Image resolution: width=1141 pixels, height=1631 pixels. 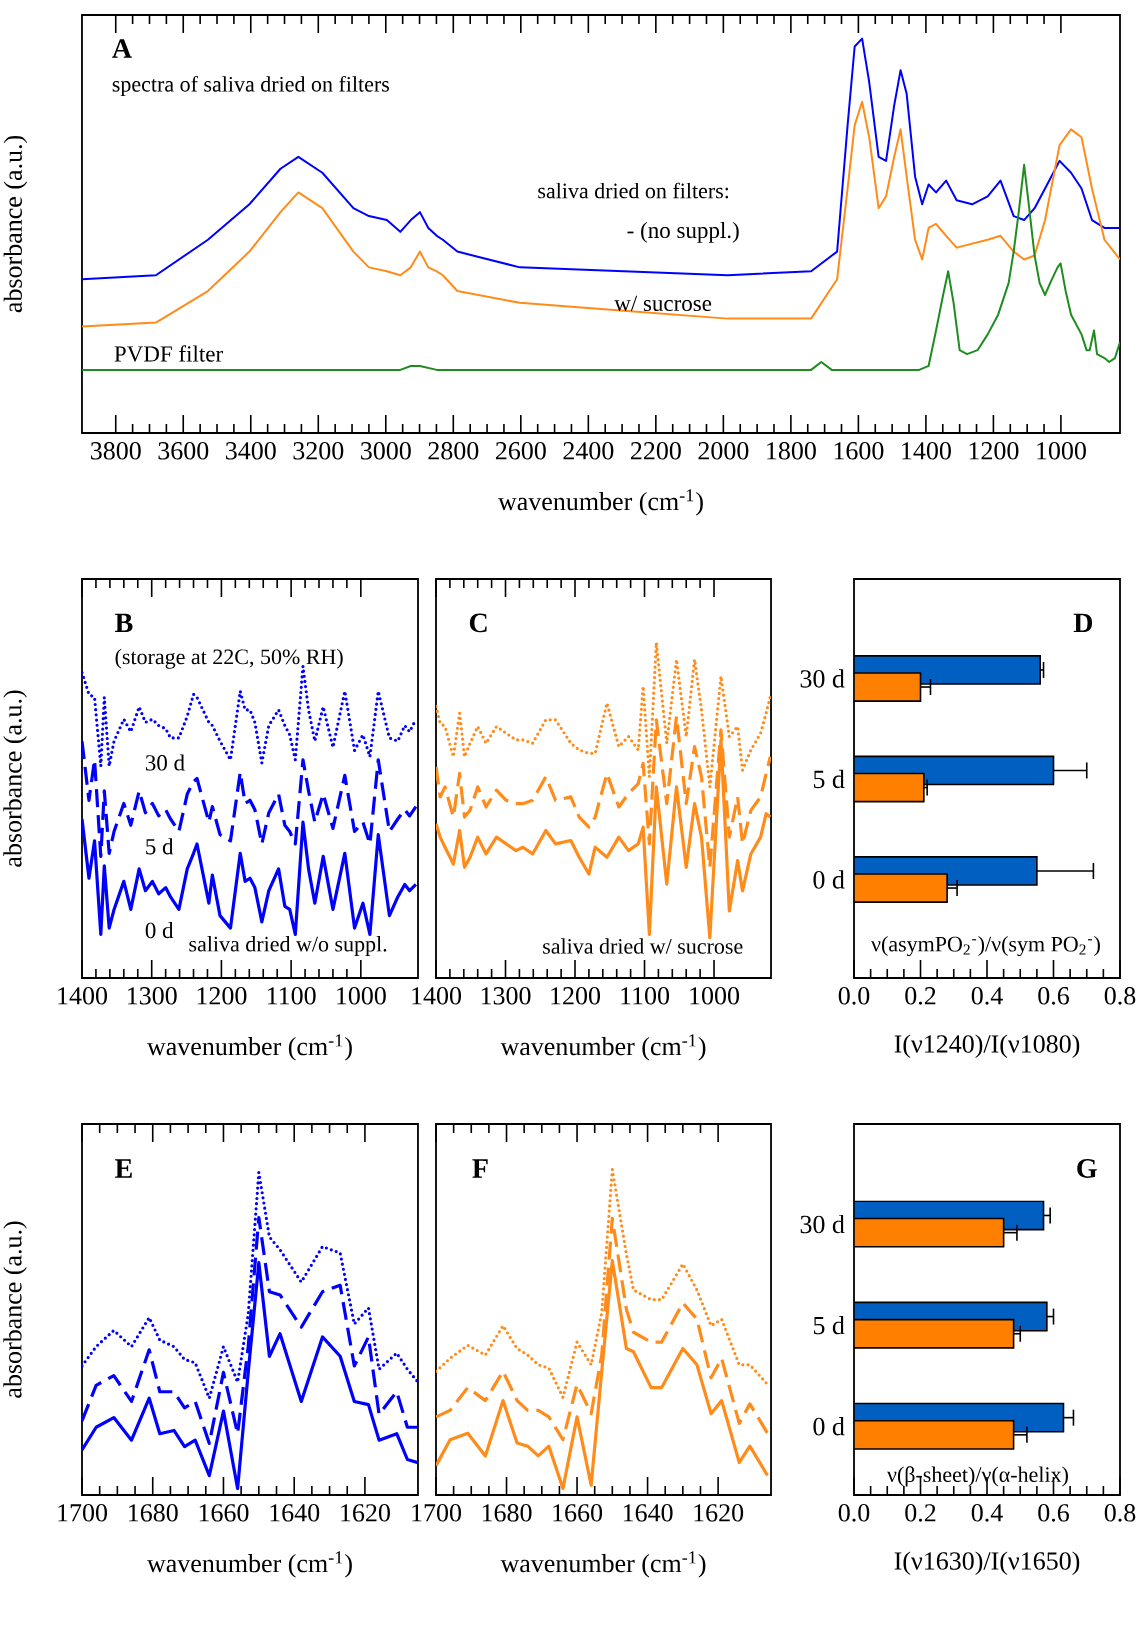 I want to click on x-tick-label: 1800, so click(x=791, y=451).